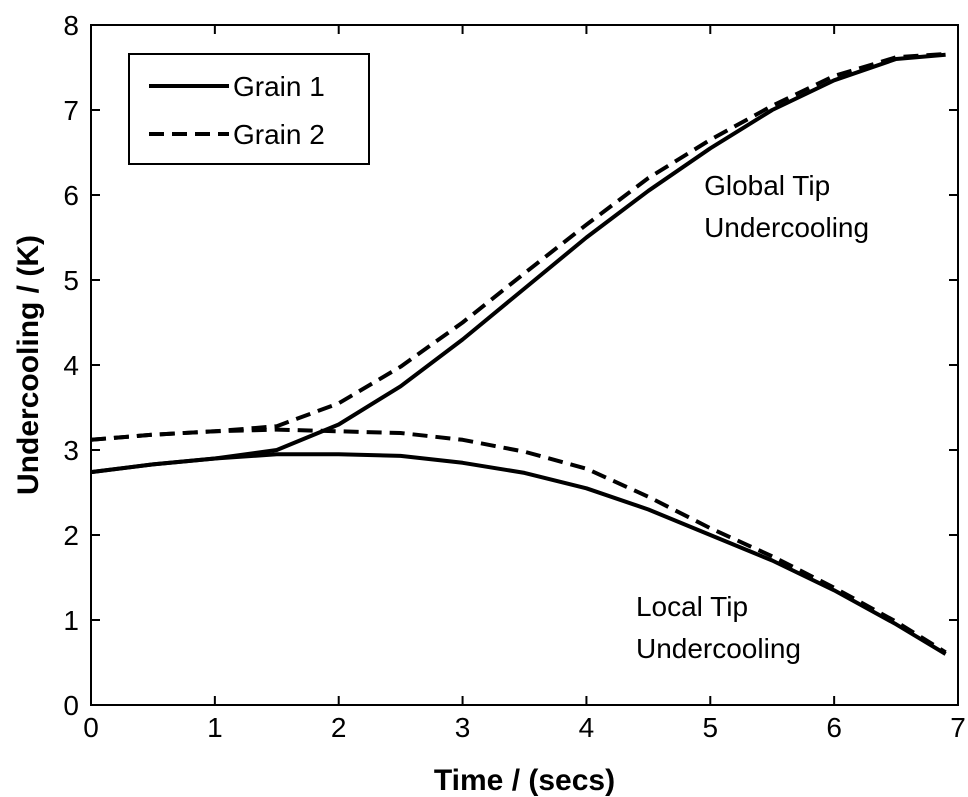  I want to click on y-tick-label: 8, so click(71, 25).